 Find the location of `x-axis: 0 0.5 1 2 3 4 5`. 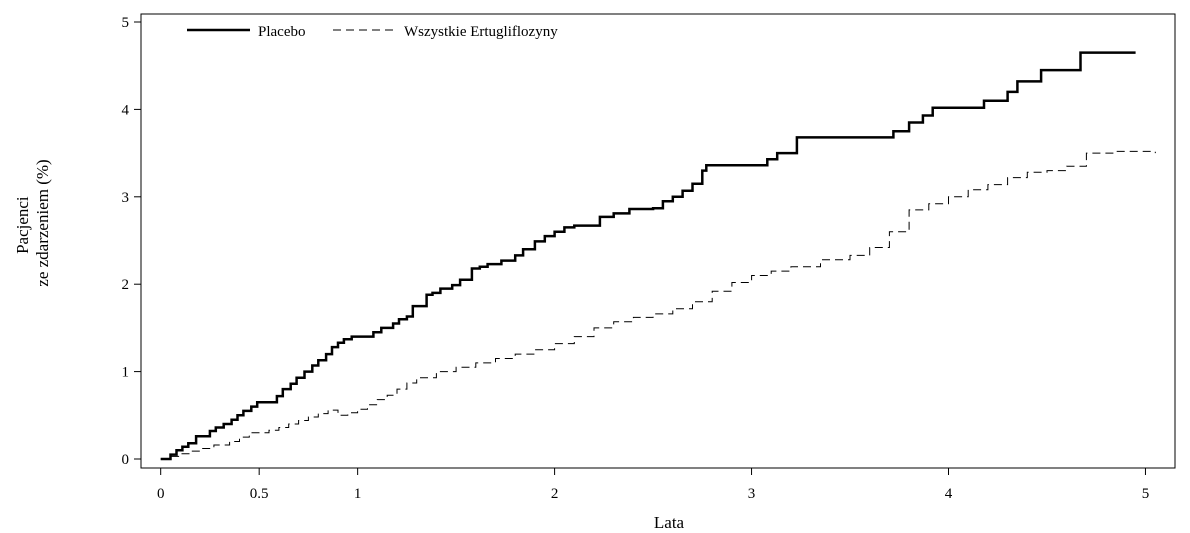

x-axis: 0 0.5 1 2 3 4 5 is located at coordinates (653, 485).